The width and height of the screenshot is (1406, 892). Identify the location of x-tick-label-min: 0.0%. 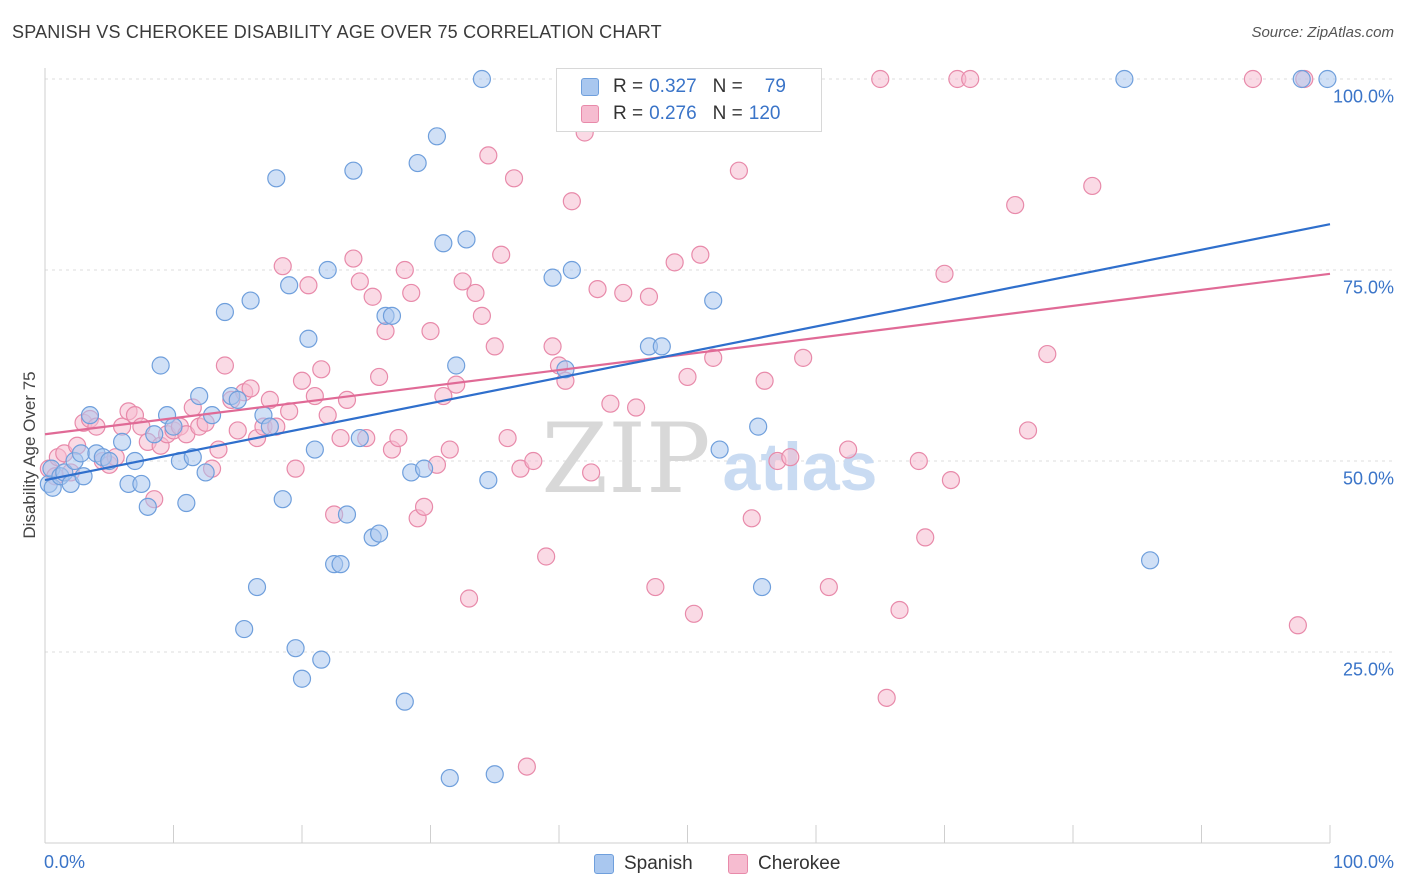
(65, 862).